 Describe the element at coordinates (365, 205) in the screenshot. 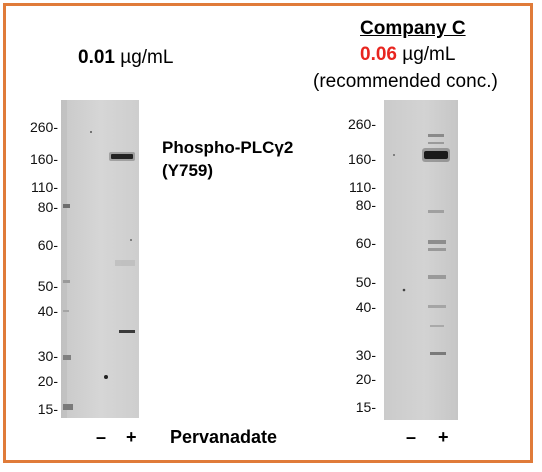

I see `right-mw-80: 80-` at that location.